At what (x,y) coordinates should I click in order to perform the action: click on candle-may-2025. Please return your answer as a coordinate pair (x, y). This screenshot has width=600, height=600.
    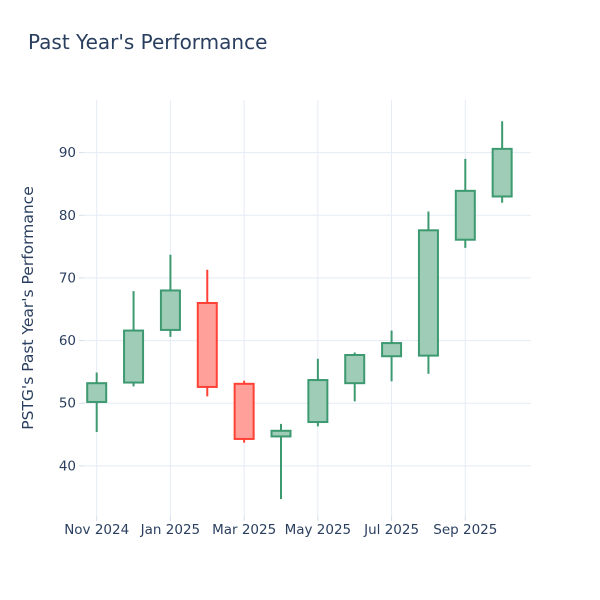
    Looking at the image, I should click on (318, 392).